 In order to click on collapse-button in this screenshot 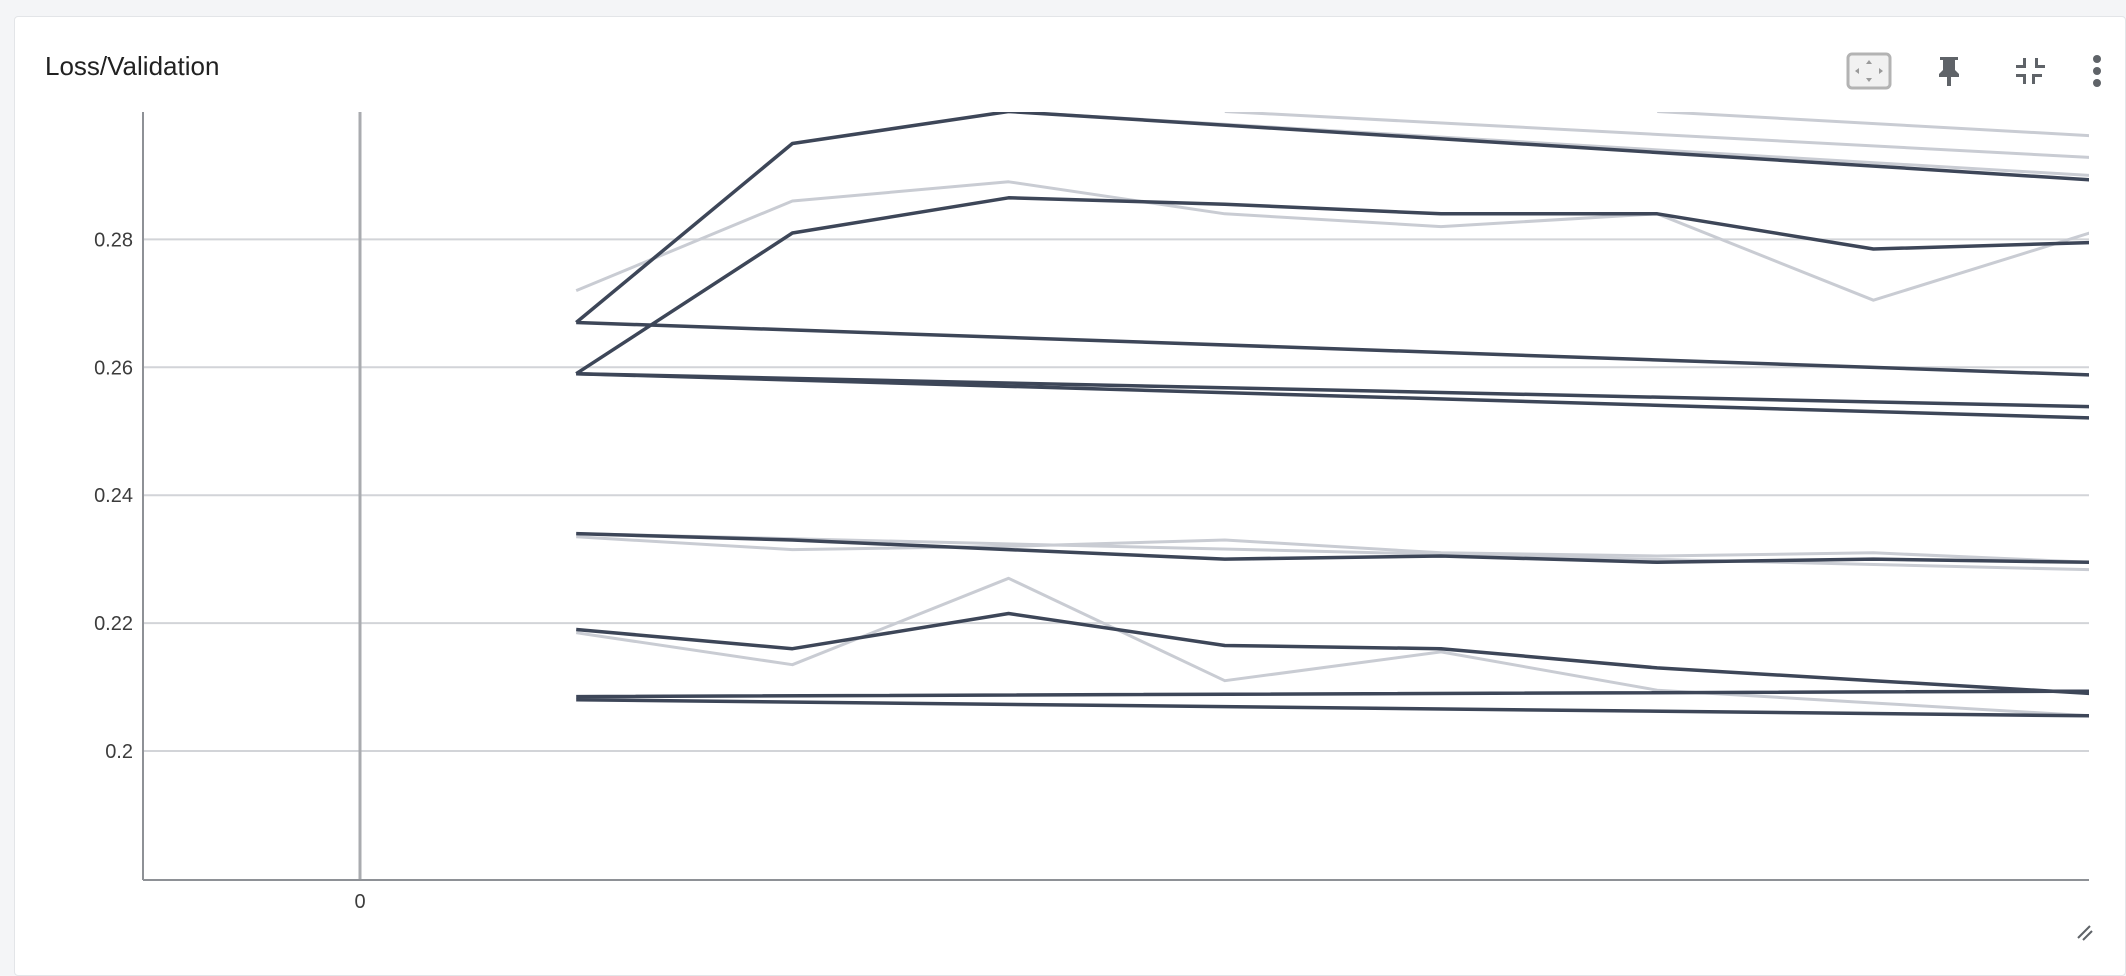, I will do `click(2029, 73)`.